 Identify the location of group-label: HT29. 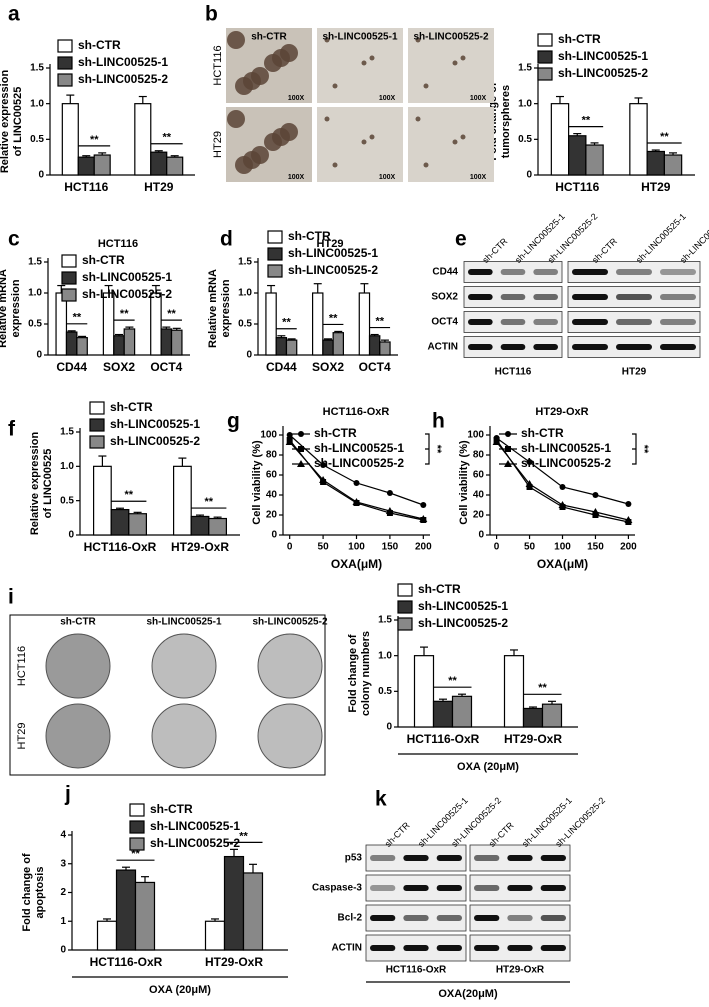
(634, 372).